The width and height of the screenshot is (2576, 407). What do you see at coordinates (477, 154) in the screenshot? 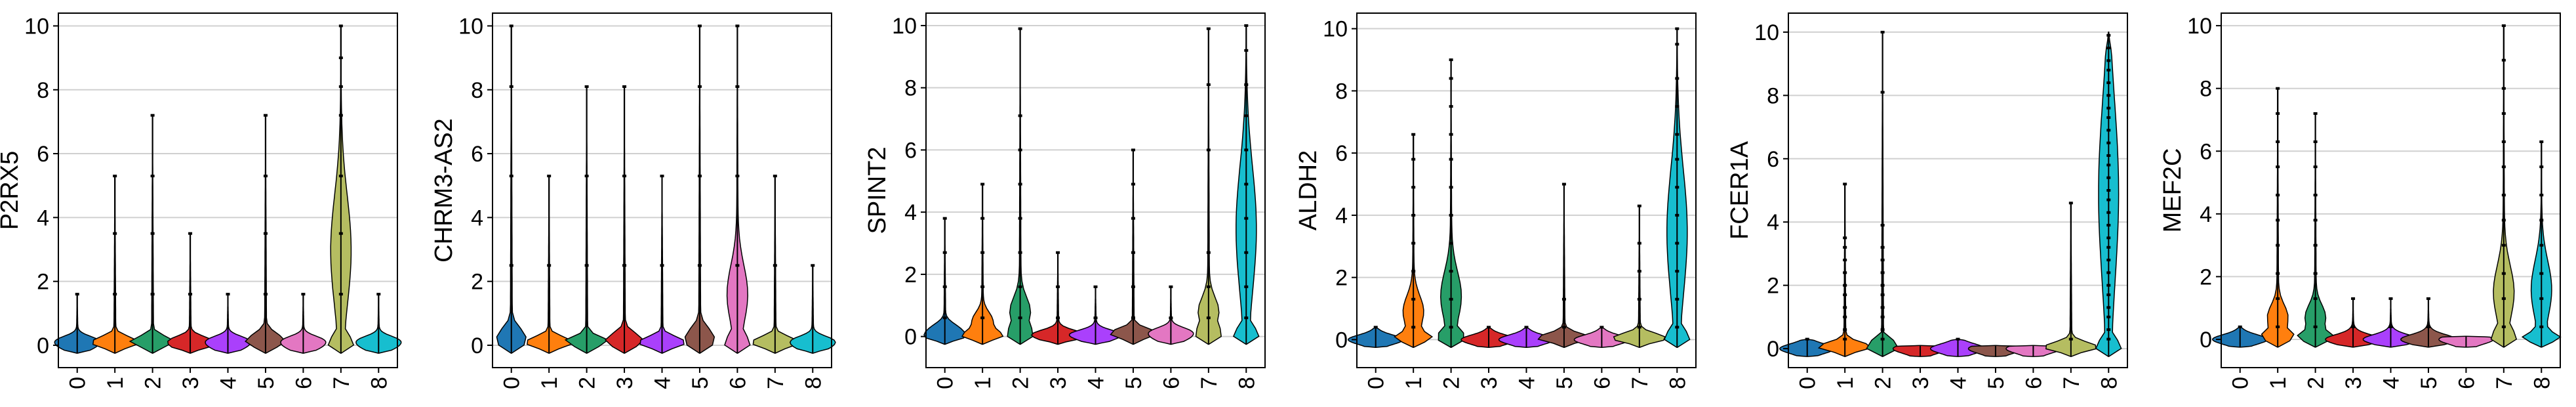
I see `y-tick-label: 6` at bounding box center [477, 154].